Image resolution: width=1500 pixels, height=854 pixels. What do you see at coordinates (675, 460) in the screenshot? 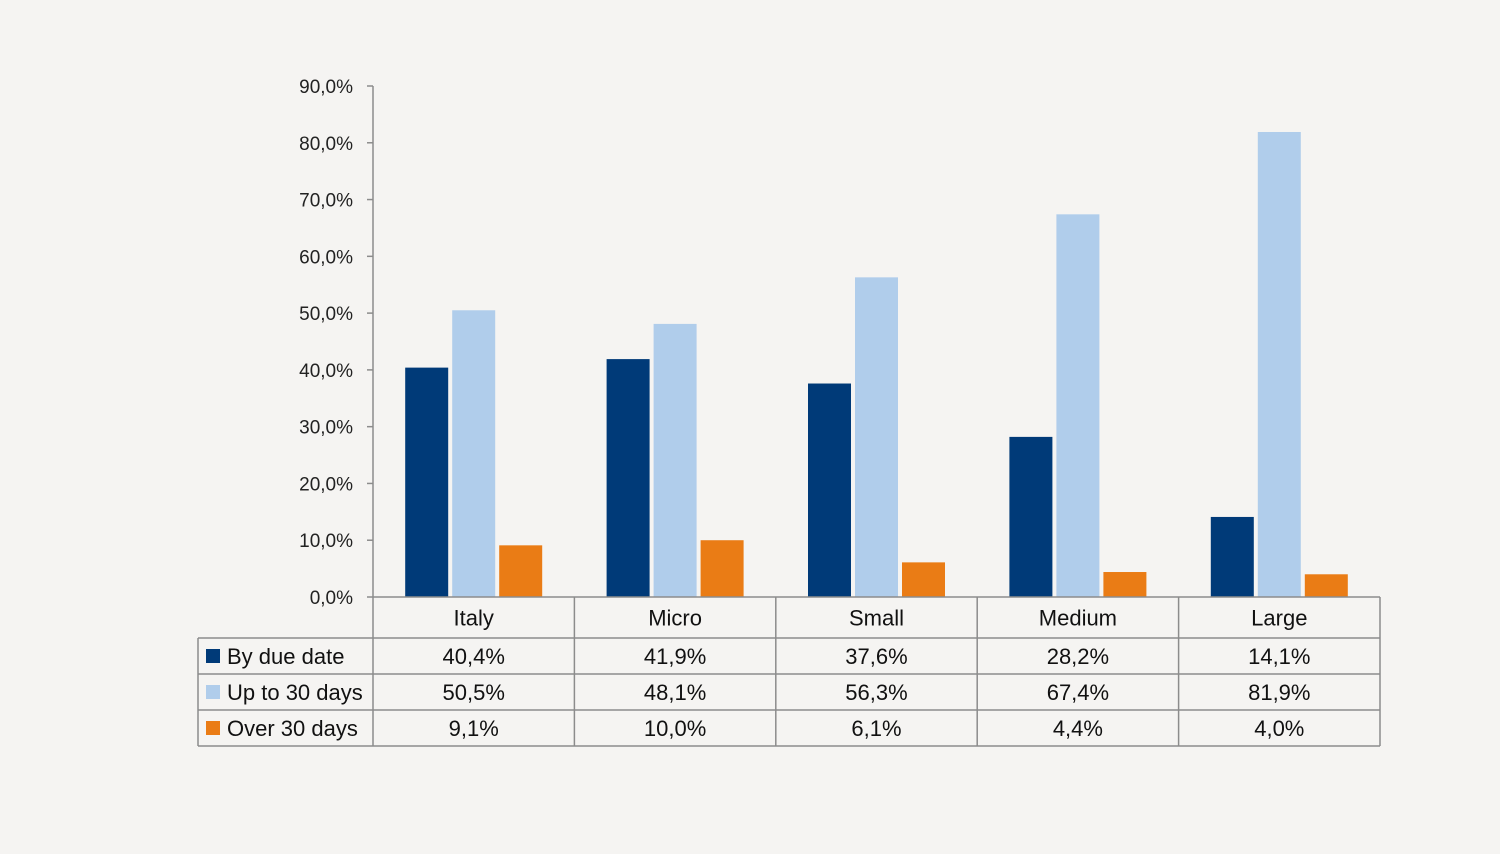
I see `bar-up-to-30-days-micro` at bounding box center [675, 460].